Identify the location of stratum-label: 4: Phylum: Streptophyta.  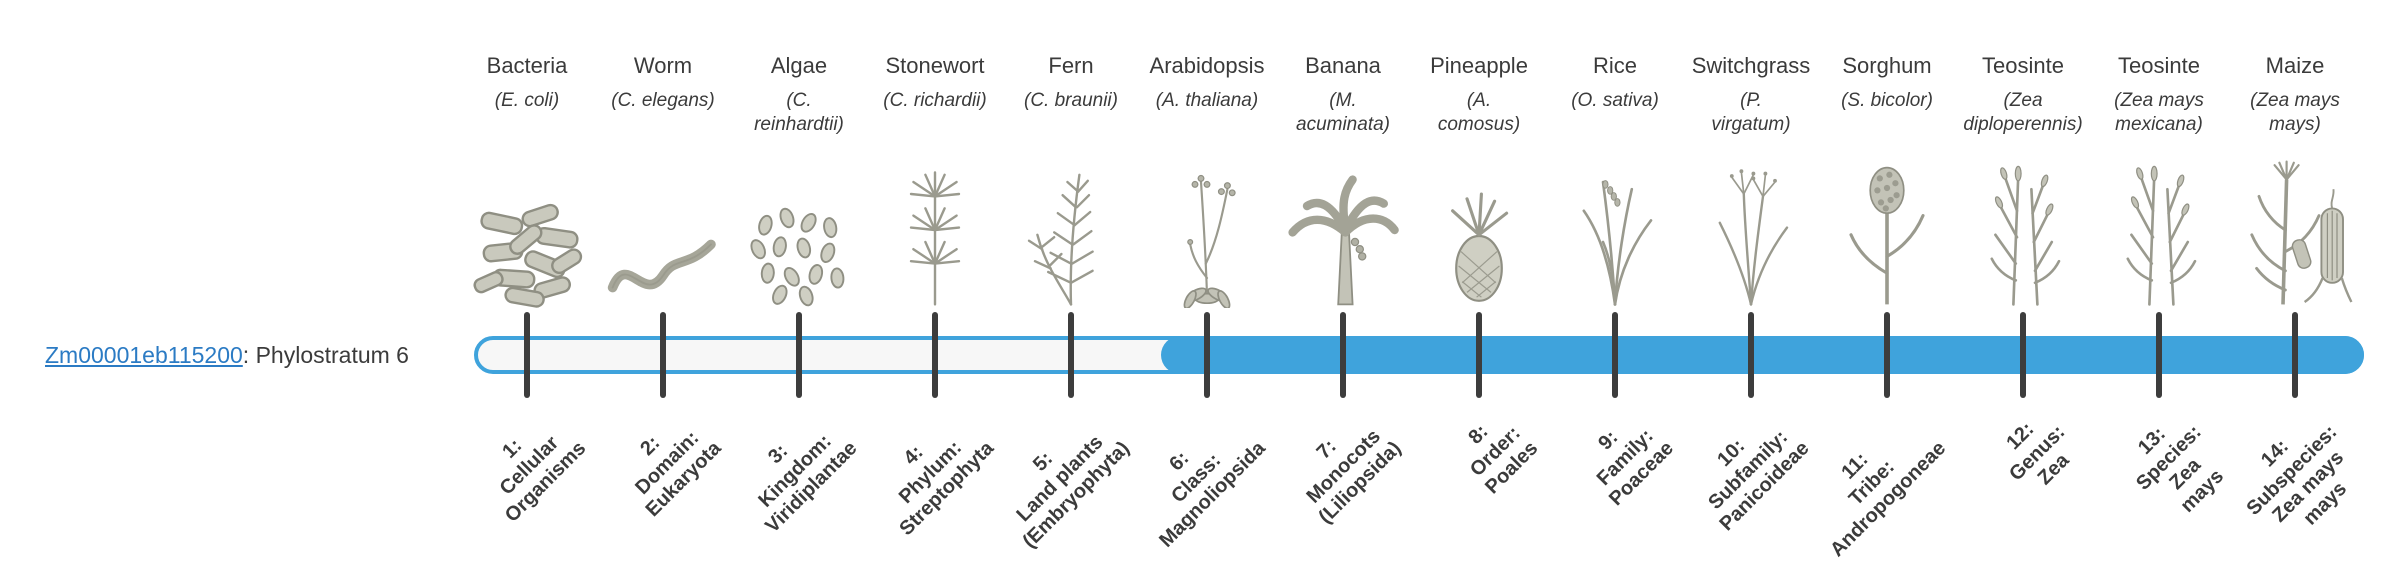
(930, 472).